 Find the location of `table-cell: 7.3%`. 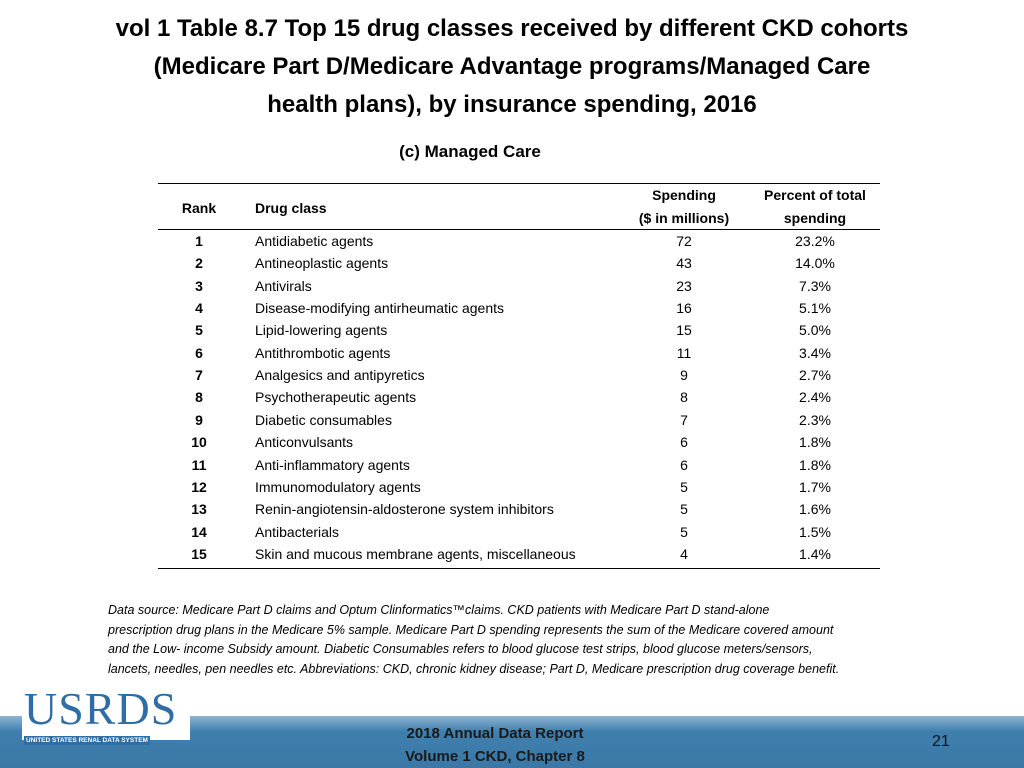

table-cell: 7.3% is located at coordinates (815, 285).